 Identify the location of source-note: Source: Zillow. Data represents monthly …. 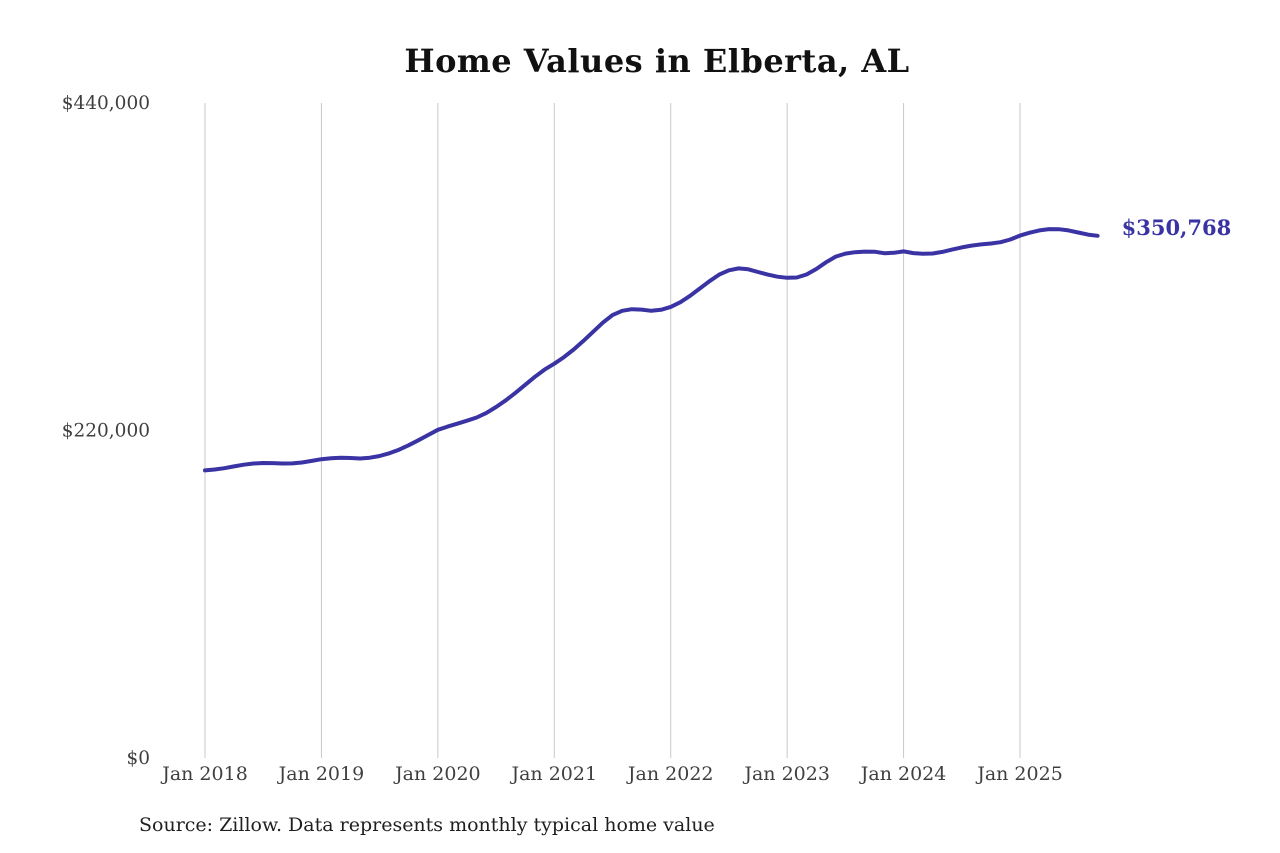
(427, 825).